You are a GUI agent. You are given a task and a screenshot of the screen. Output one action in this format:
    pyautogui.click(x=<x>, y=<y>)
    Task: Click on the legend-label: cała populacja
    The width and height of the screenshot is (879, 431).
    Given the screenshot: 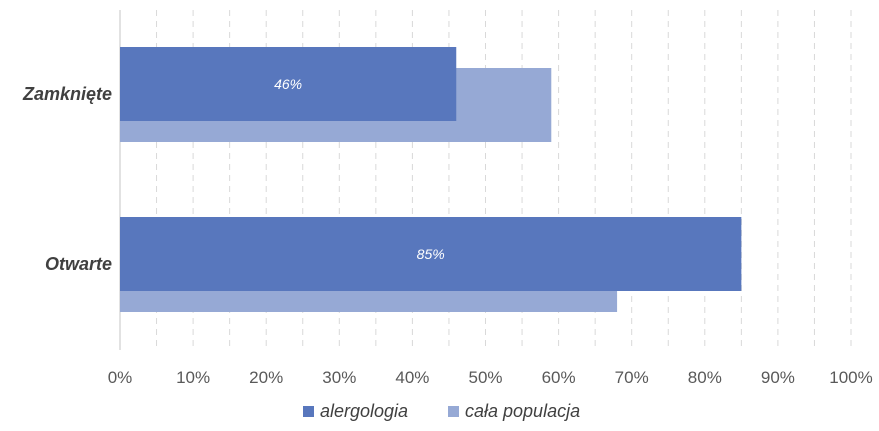 What is the action you would take?
    pyautogui.click(x=522, y=411)
    